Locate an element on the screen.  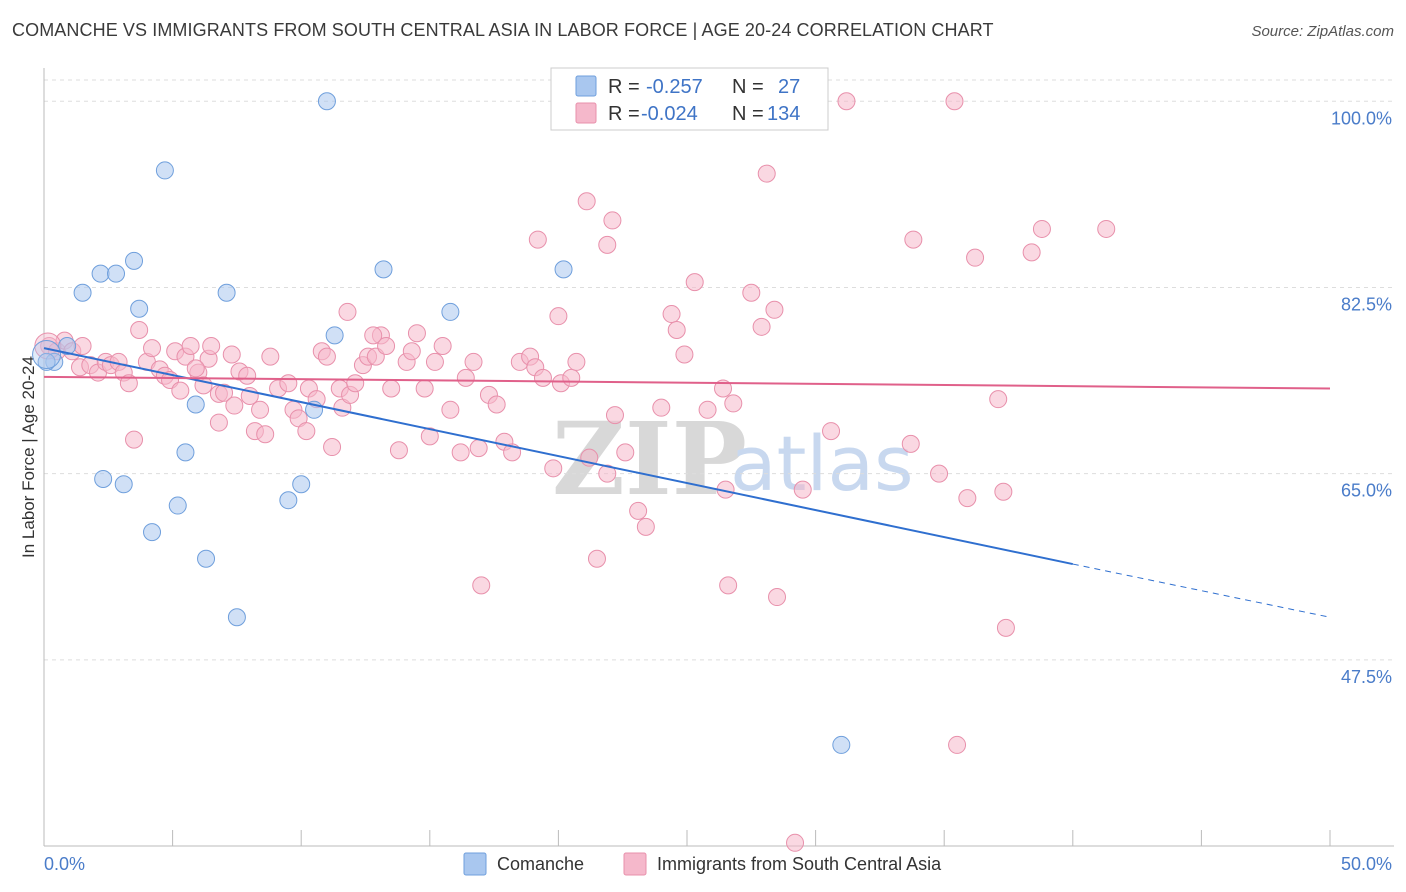
immigrants-trendline is located at coordinates (687, 382).